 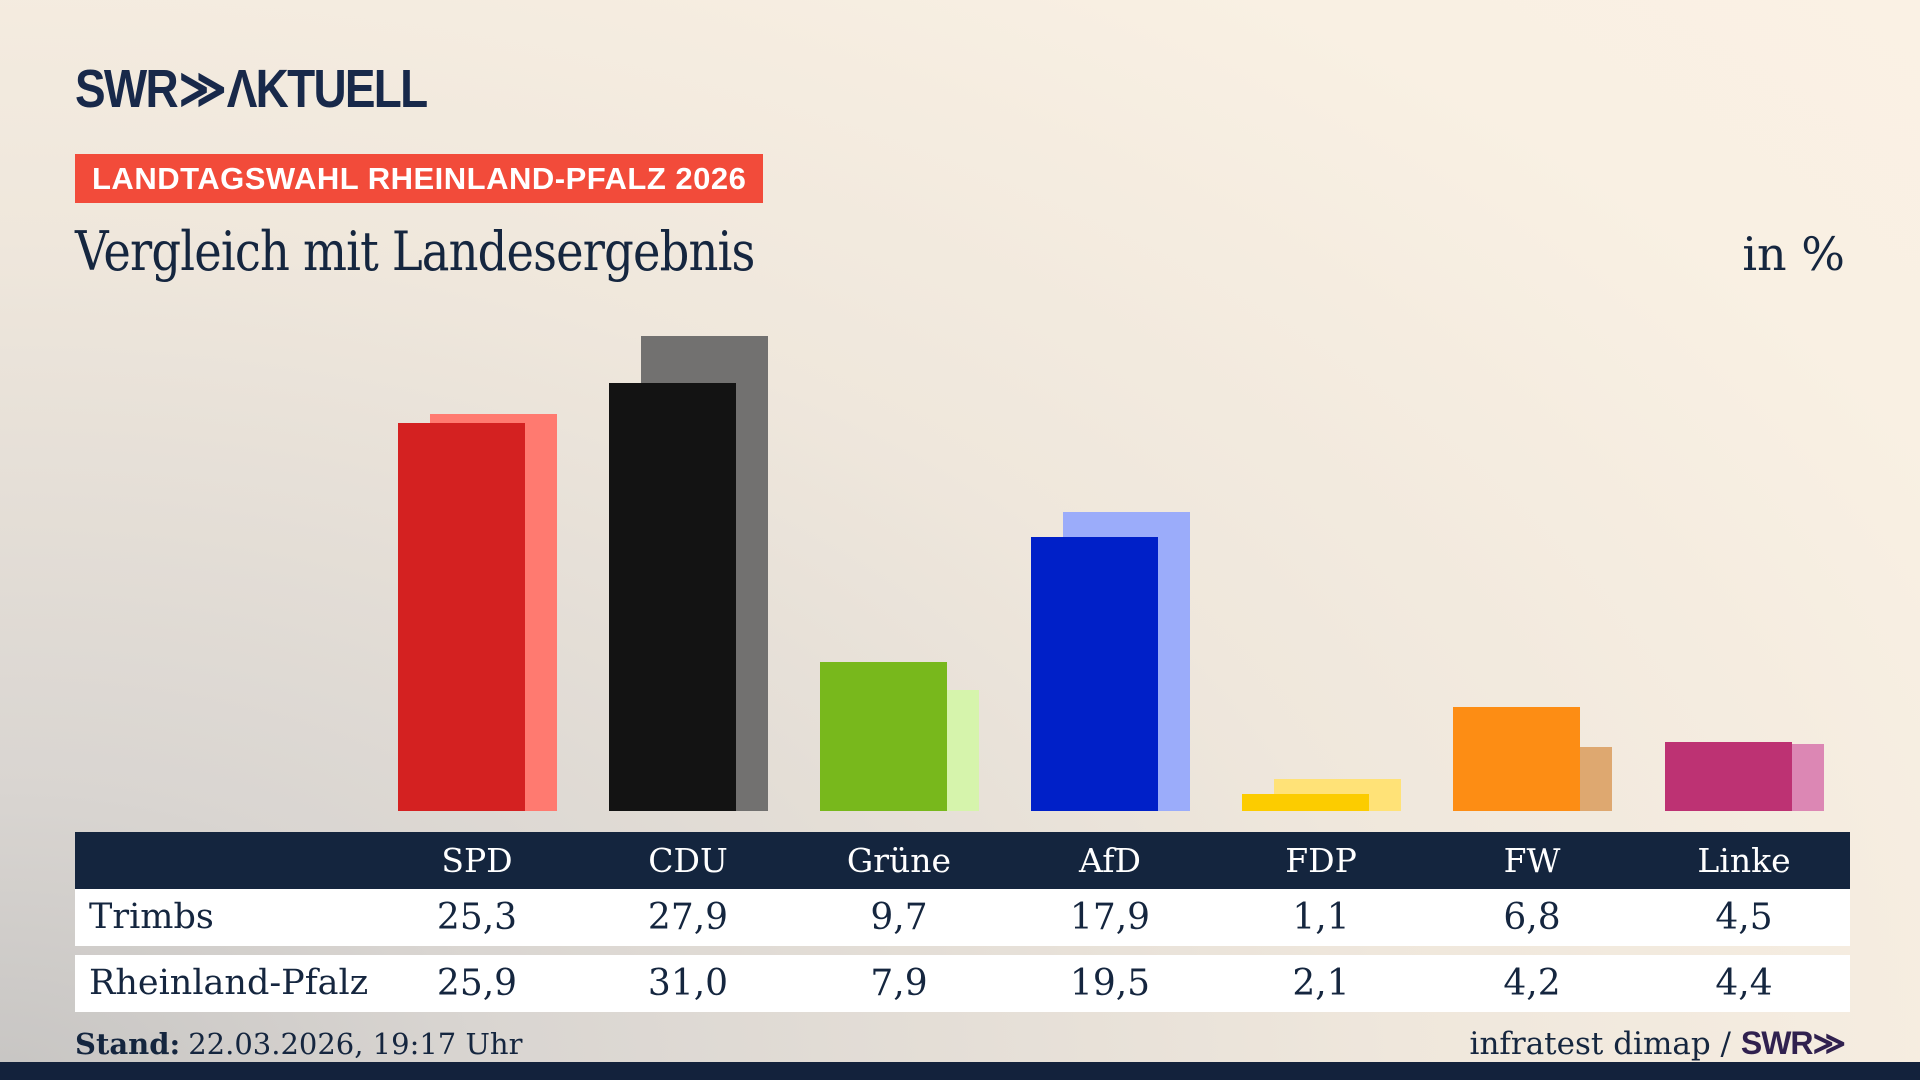 I want to click on table-value-cell: 2,1, so click(x=1321, y=983).